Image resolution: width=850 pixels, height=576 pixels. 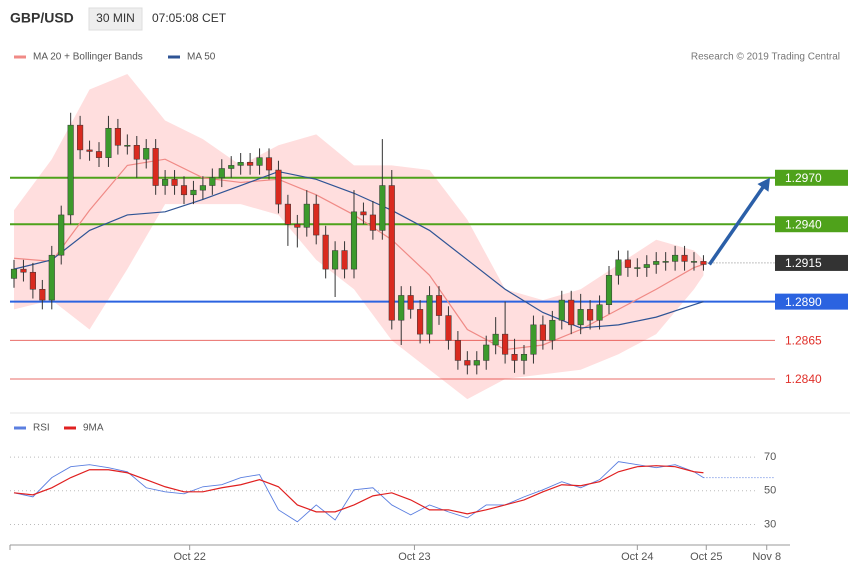 I want to click on level-label: 1.2890, so click(x=803, y=302).